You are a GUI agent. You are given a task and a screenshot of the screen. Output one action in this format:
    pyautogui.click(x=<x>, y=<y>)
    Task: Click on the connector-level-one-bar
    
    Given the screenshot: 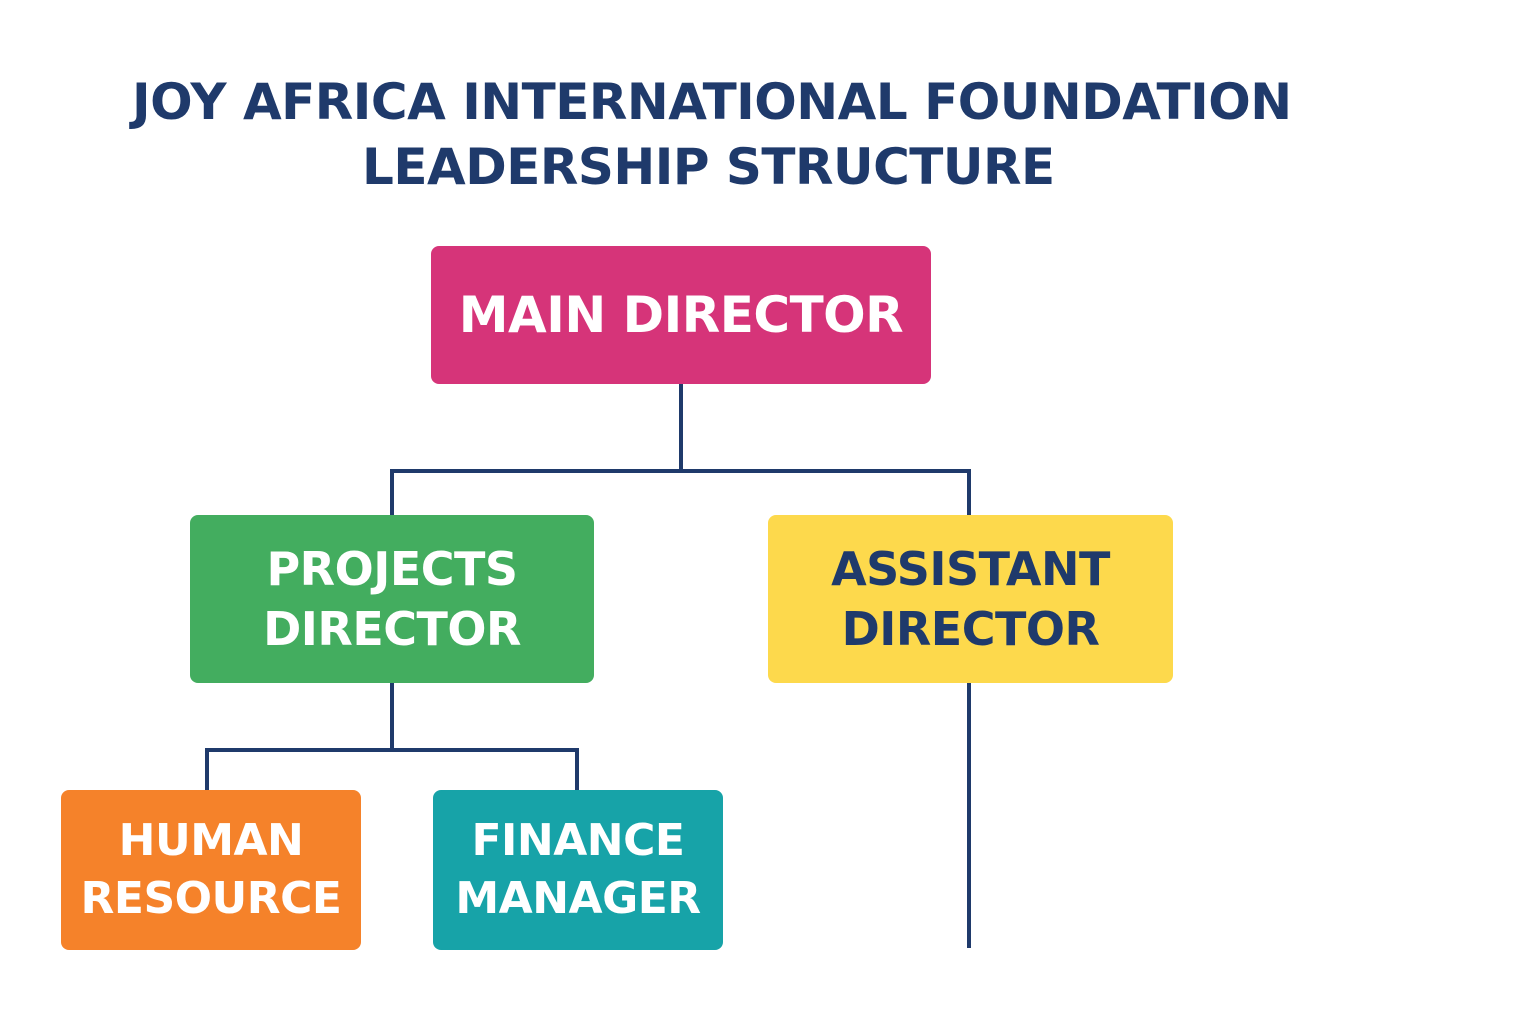 What is the action you would take?
    pyautogui.click(x=680, y=492)
    